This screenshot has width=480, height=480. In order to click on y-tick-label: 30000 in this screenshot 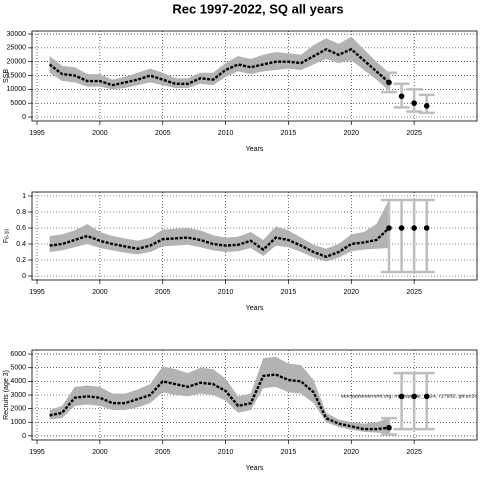, I will do `click(17, 34)`.